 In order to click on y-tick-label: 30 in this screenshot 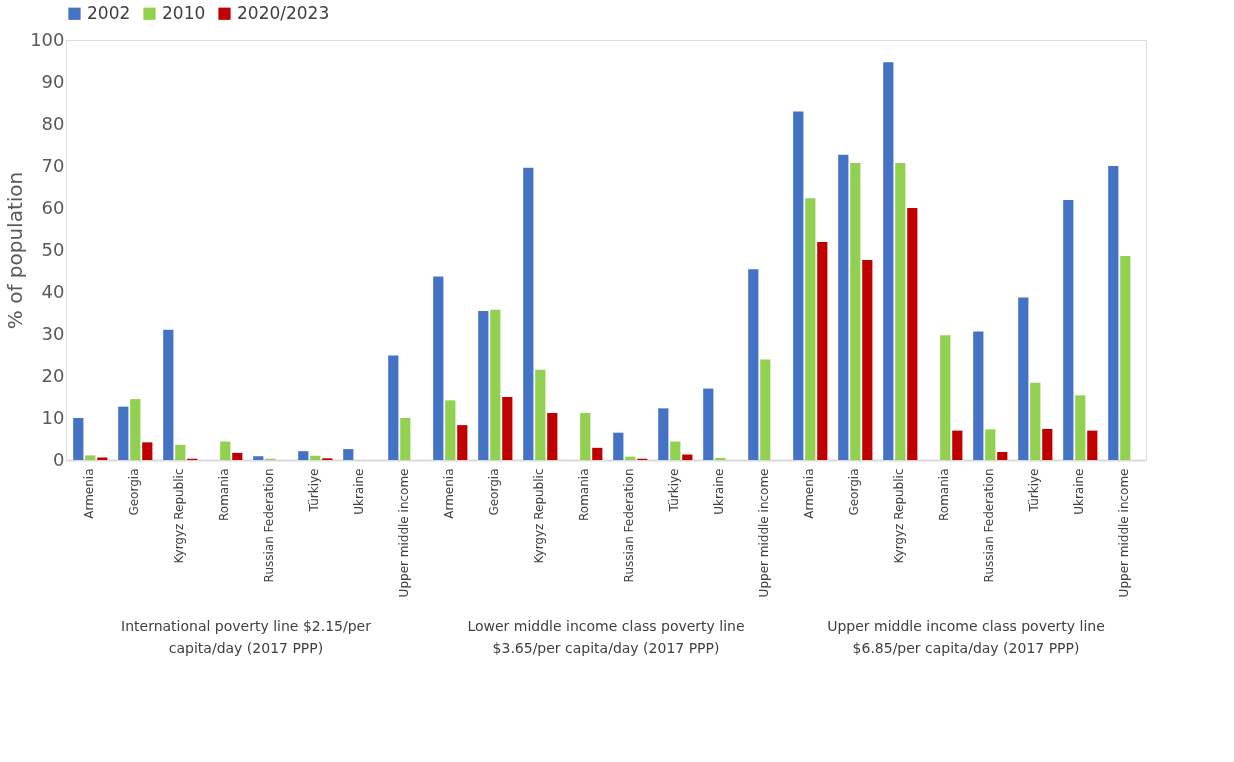, I will do `click(53, 333)`.